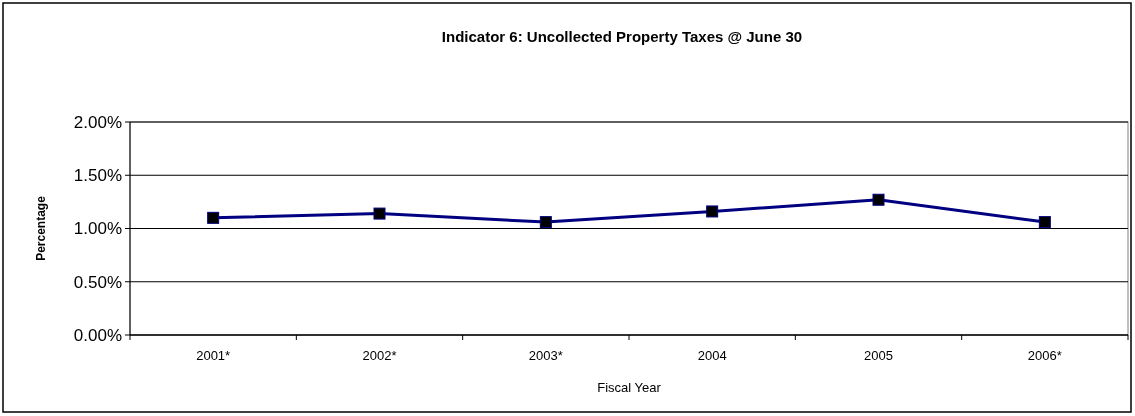  Describe the element at coordinates (97, 335) in the screenshot. I see `y-tick-label: 0.00%` at that location.